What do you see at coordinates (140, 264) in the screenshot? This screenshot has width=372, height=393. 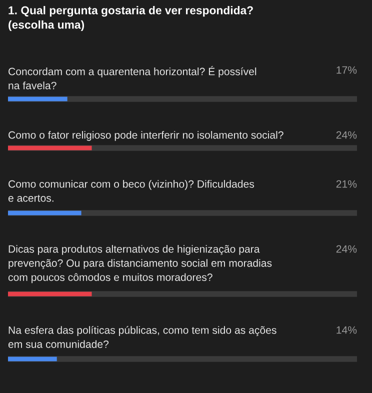 I see `y-tick-label: Dicas para produtos alternativos de higienização para prevenção? Ou para distanciamento social em moradias com poucos cômodos e muitos moradores?` at bounding box center [140, 264].